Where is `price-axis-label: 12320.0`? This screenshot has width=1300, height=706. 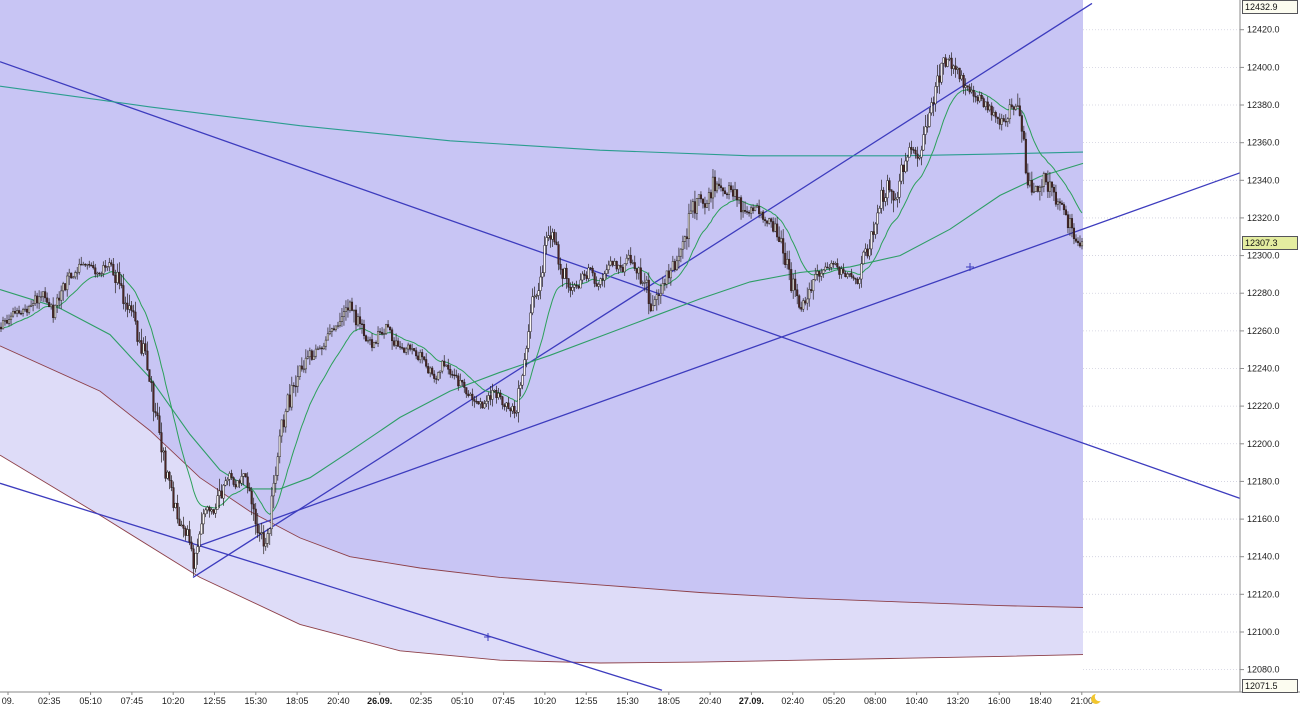
price-axis-label: 12320.0 is located at coordinates (1263, 218).